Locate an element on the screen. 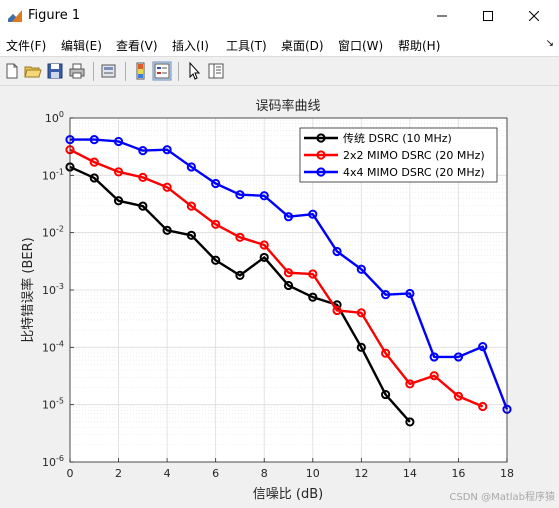 This screenshot has height=508, width=559. open-file-icon is located at coordinates (33, 71).